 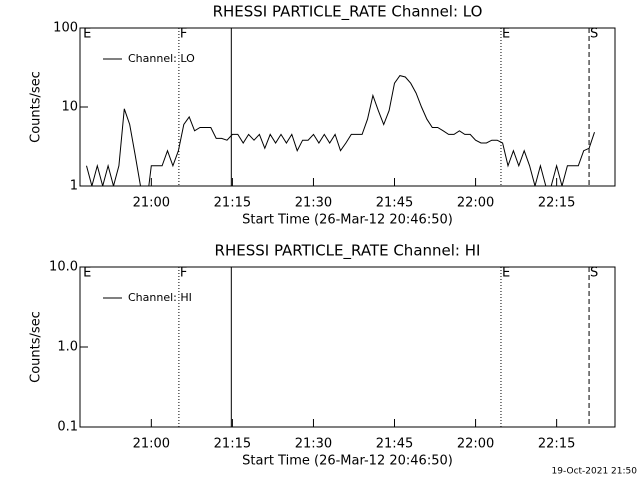 What do you see at coordinates (67, 427) in the screenshot?
I see `y-tick-label: 0.1` at bounding box center [67, 427].